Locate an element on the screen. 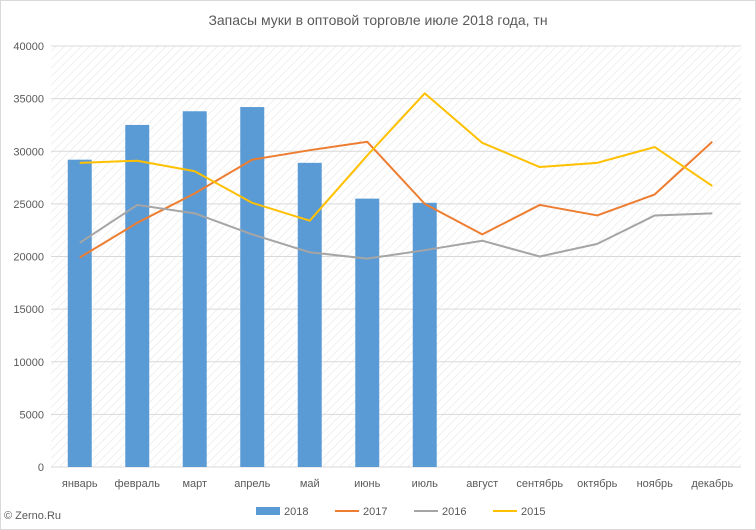 This screenshot has width=756, height=530. x-tick-label: июнь is located at coordinates (367, 484).